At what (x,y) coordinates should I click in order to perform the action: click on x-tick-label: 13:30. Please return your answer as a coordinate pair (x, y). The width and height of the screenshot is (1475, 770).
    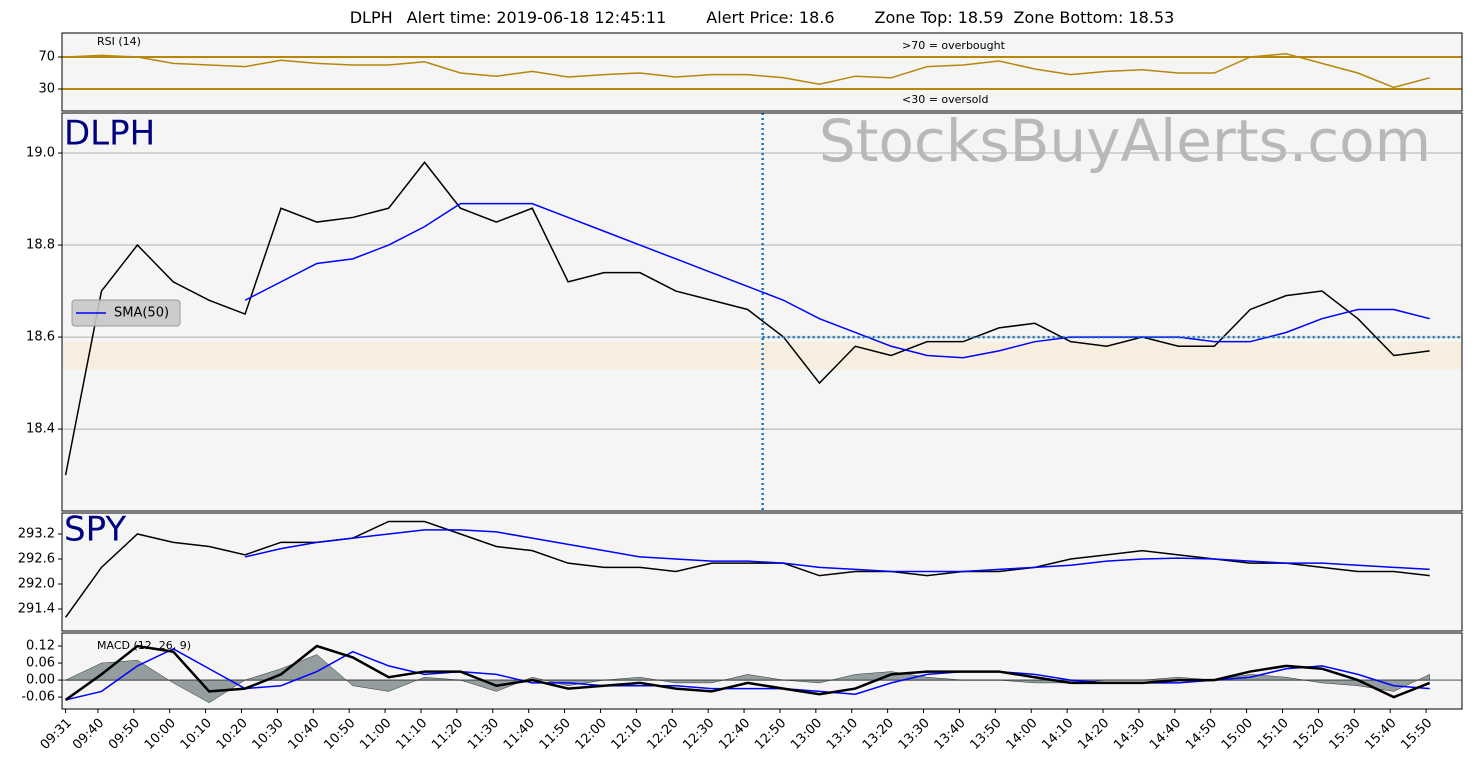
    Looking at the image, I should click on (914, 734).